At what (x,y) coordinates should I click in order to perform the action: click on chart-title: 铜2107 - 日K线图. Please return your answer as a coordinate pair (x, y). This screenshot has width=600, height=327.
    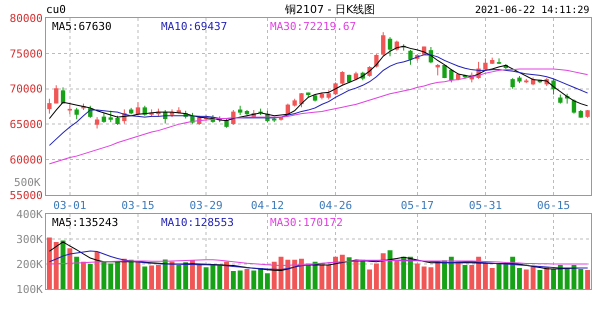
    Looking at the image, I should click on (330, 9).